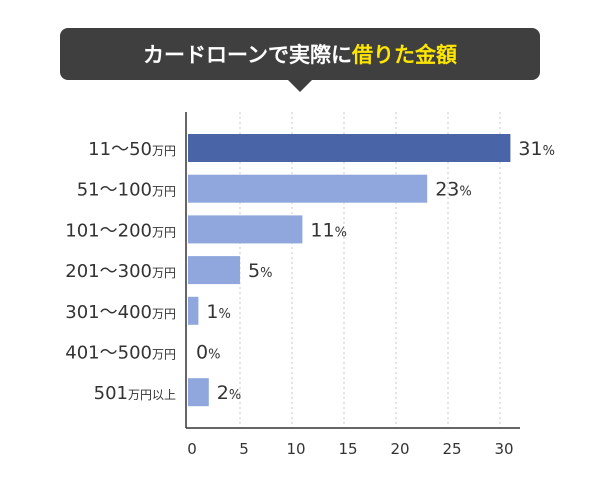 This screenshot has width=600, height=480. I want to click on chart-title-banner: カードローンで実際に借りた金額, so click(300, 60).